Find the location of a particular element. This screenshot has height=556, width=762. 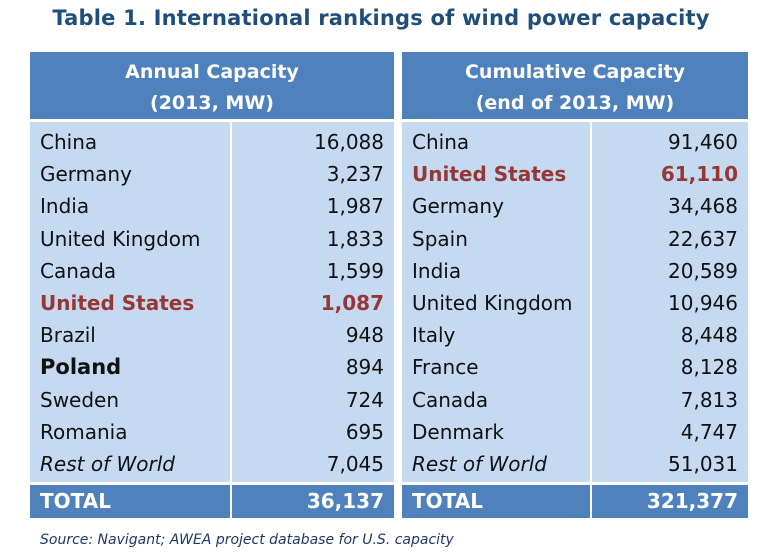

capacity-value: 22,637 is located at coordinates (703, 238).